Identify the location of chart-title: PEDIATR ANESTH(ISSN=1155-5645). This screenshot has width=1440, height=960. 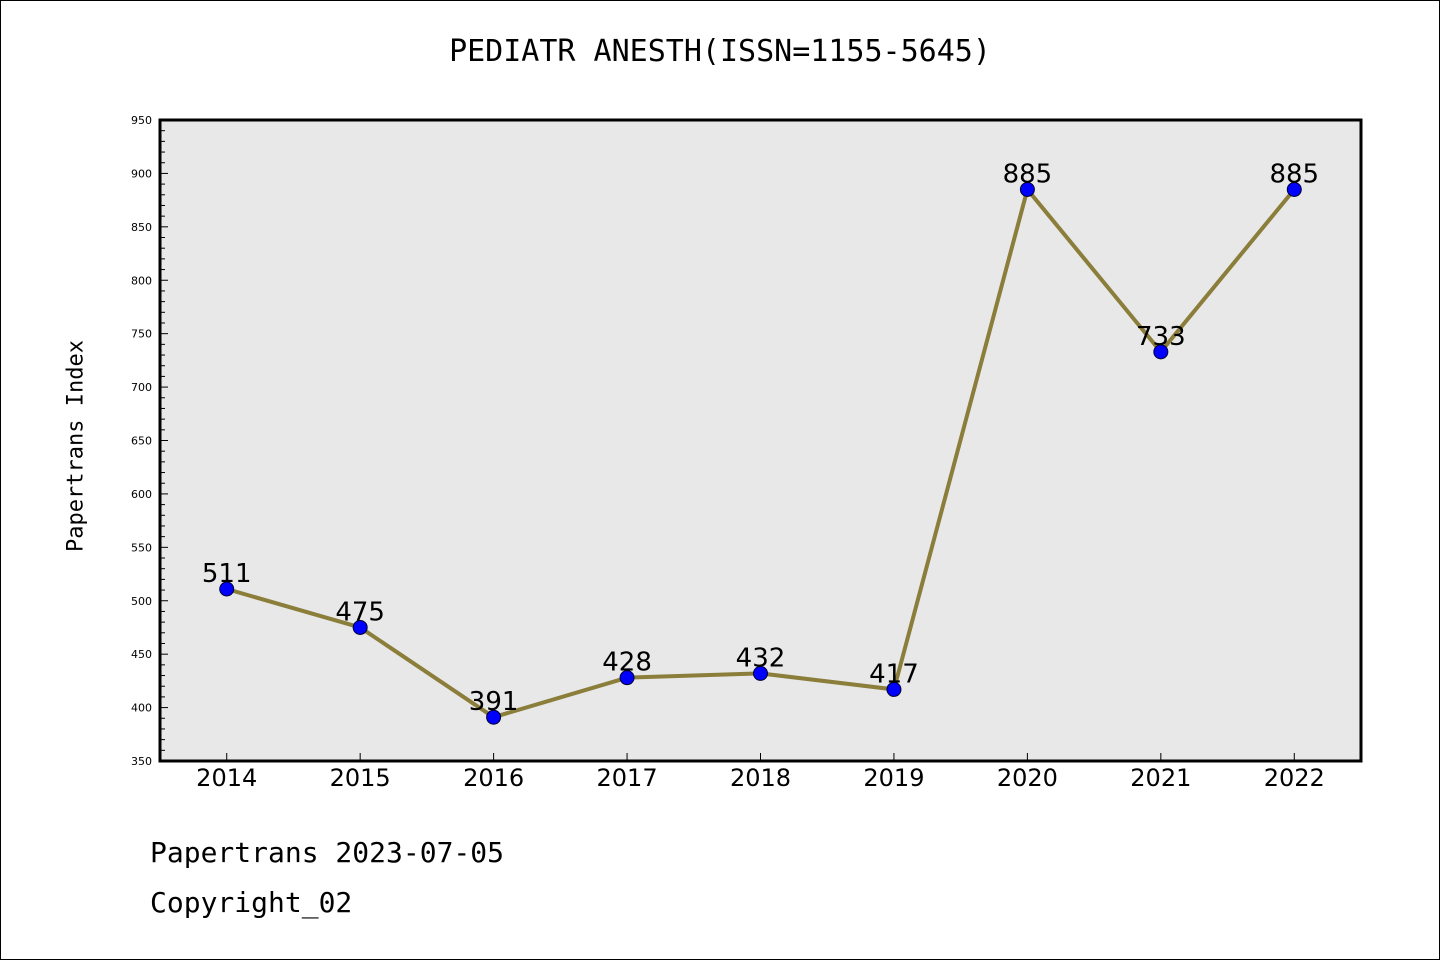
(720, 51).